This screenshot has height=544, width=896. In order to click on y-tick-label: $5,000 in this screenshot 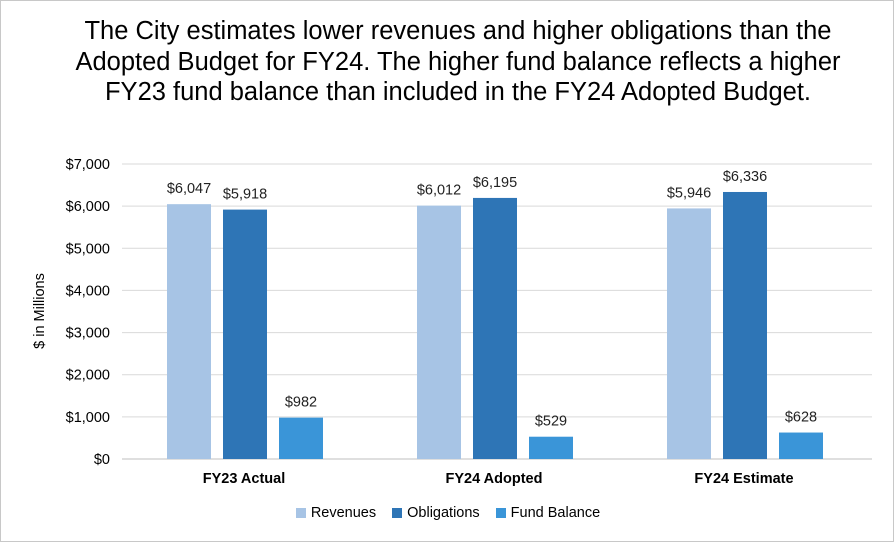, I will do `click(88, 249)`.